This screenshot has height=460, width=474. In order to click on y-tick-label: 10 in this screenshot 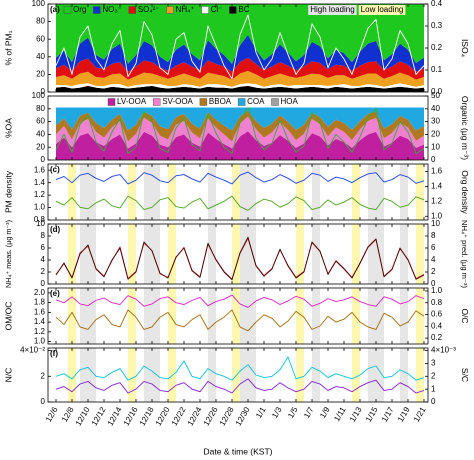, I will do `click(40, 223)`.